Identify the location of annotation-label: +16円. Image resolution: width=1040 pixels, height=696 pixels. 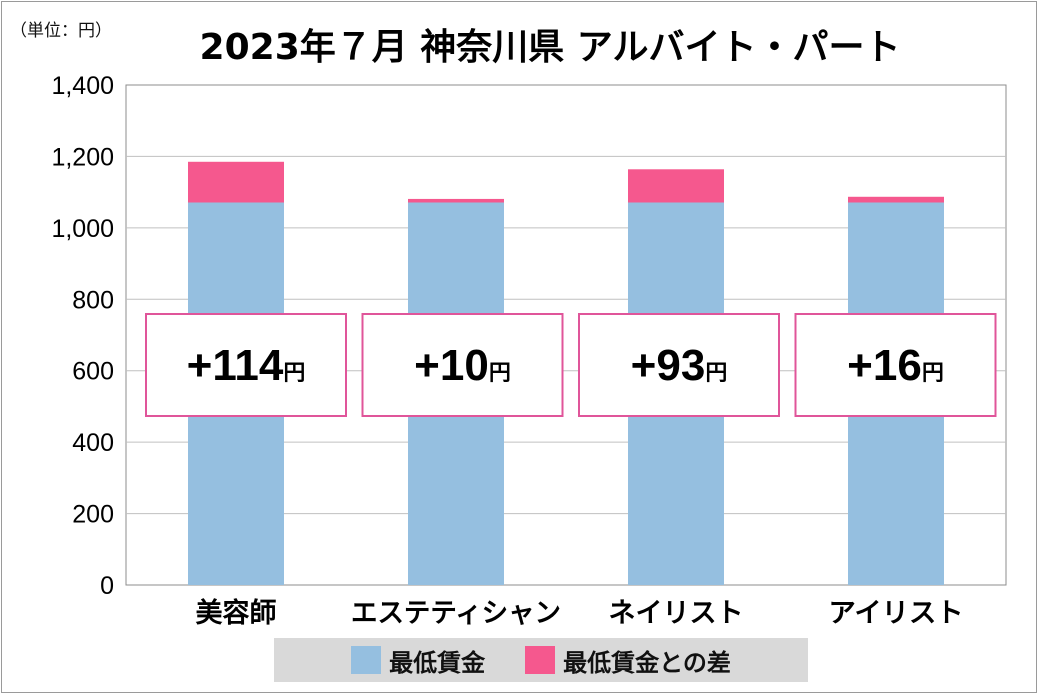
(895, 365).